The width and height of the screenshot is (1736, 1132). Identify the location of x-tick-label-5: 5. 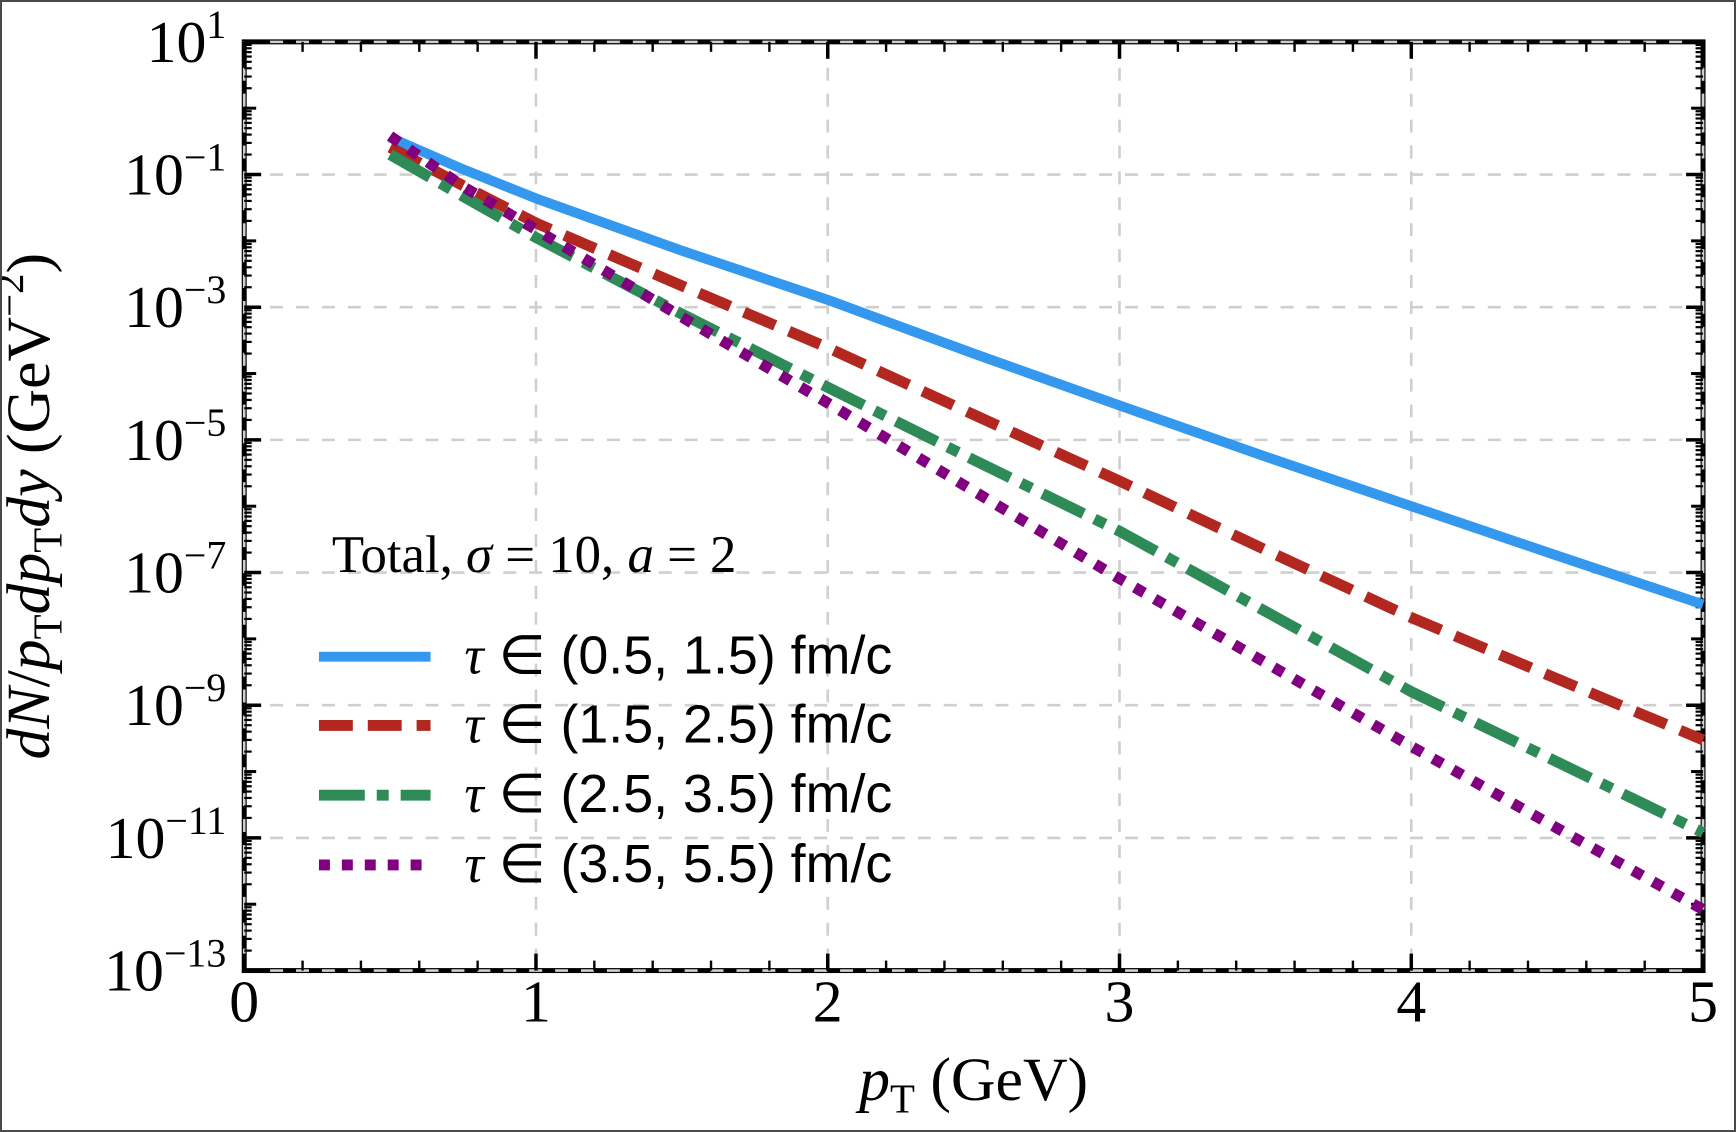
(1703, 1001).